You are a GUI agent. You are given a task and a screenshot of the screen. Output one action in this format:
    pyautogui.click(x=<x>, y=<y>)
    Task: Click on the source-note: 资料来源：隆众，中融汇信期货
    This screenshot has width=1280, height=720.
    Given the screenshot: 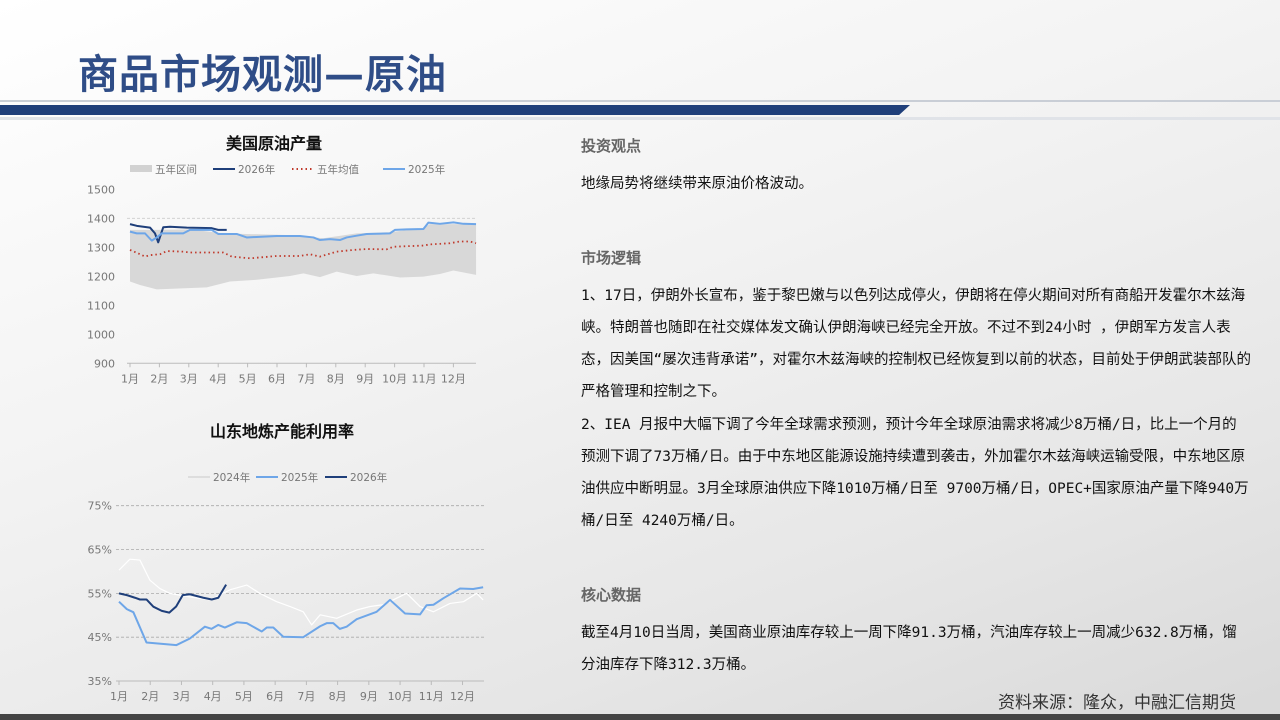 What is the action you would take?
    pyautogui.click(x=1117, y=703)
    